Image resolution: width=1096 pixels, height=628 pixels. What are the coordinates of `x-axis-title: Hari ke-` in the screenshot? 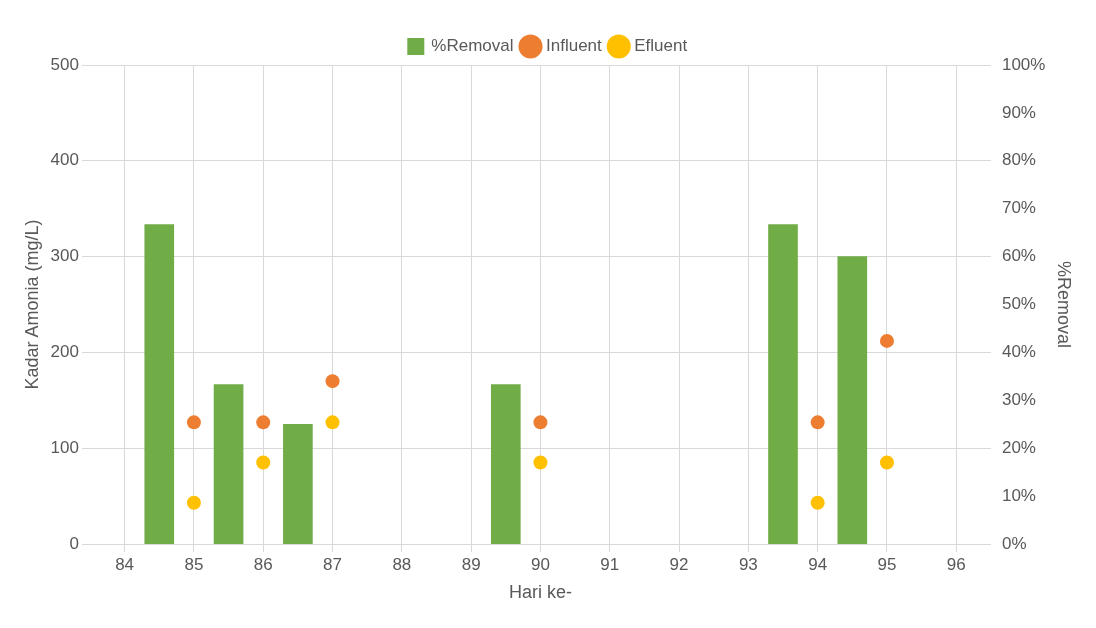 It's located at (540, 592).